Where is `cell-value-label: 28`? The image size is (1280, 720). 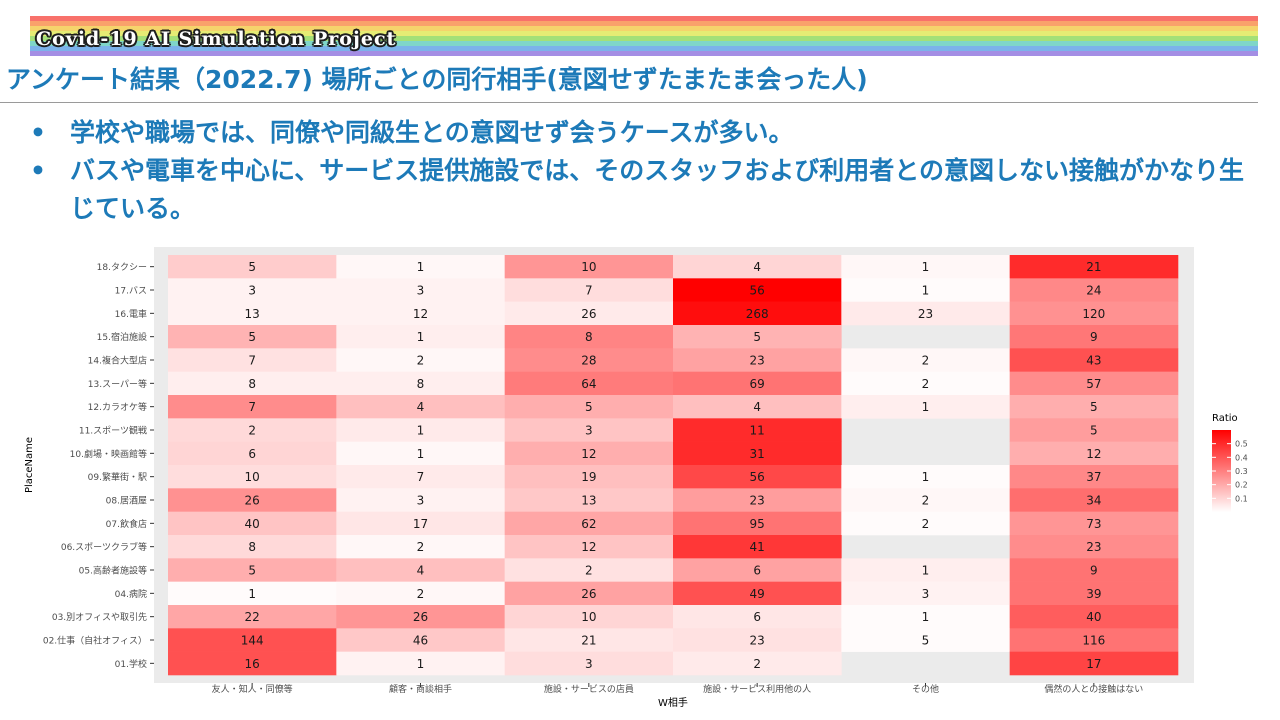
cell-value-label: 28 is located at coordinates (588, 361).